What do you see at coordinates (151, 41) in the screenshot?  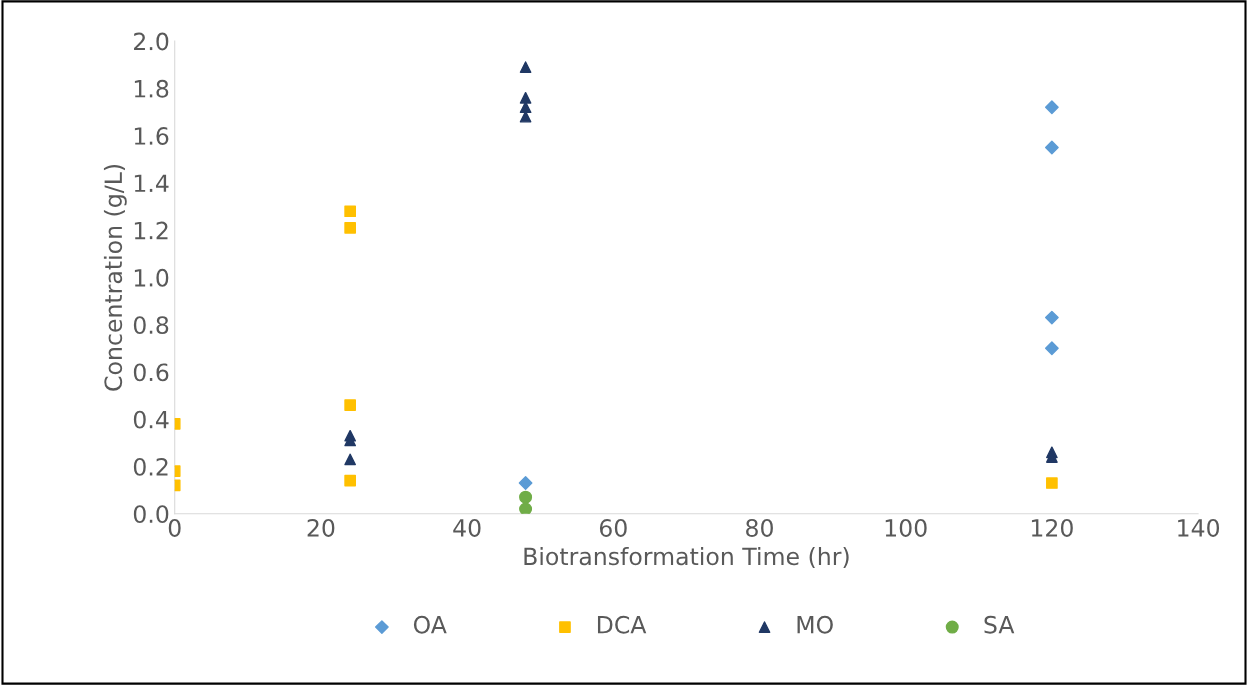 I see `y-tick-label: 2.0` at bounding box center [151, 41].